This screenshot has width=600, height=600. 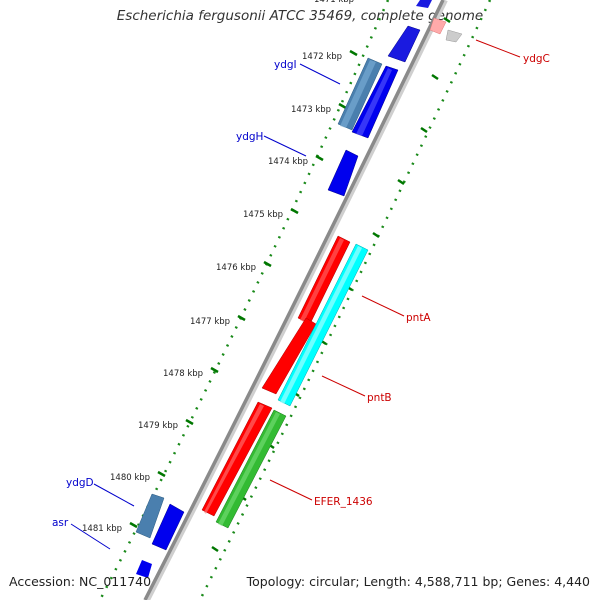 I want to click on gene-ydgH, so click(x=343, y=173).